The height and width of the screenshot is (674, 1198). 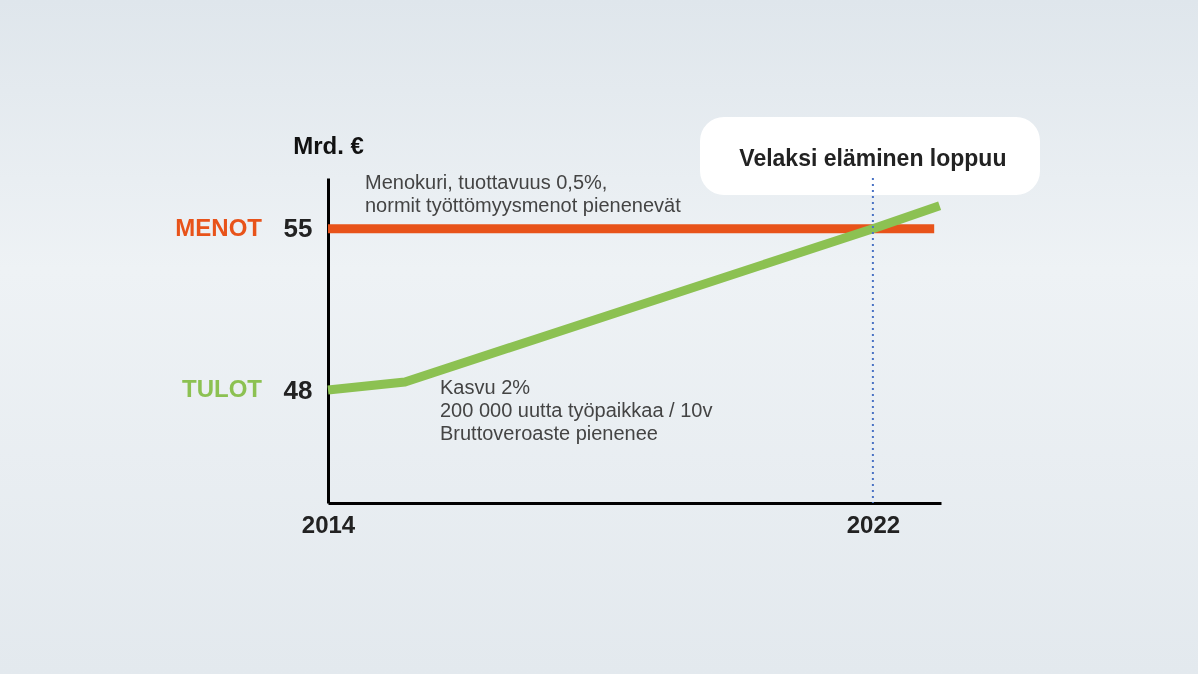 I want to click on y-tick-label: 55, so click(x=298, y=228).